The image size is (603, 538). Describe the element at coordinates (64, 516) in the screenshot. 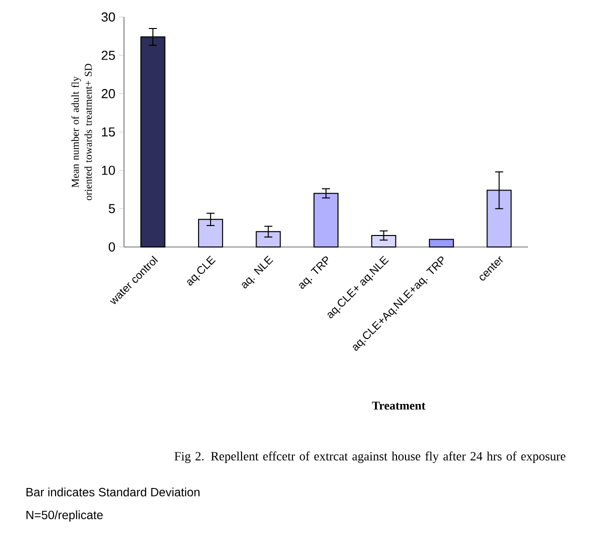

I see `text: N=50/replicate` at that location.